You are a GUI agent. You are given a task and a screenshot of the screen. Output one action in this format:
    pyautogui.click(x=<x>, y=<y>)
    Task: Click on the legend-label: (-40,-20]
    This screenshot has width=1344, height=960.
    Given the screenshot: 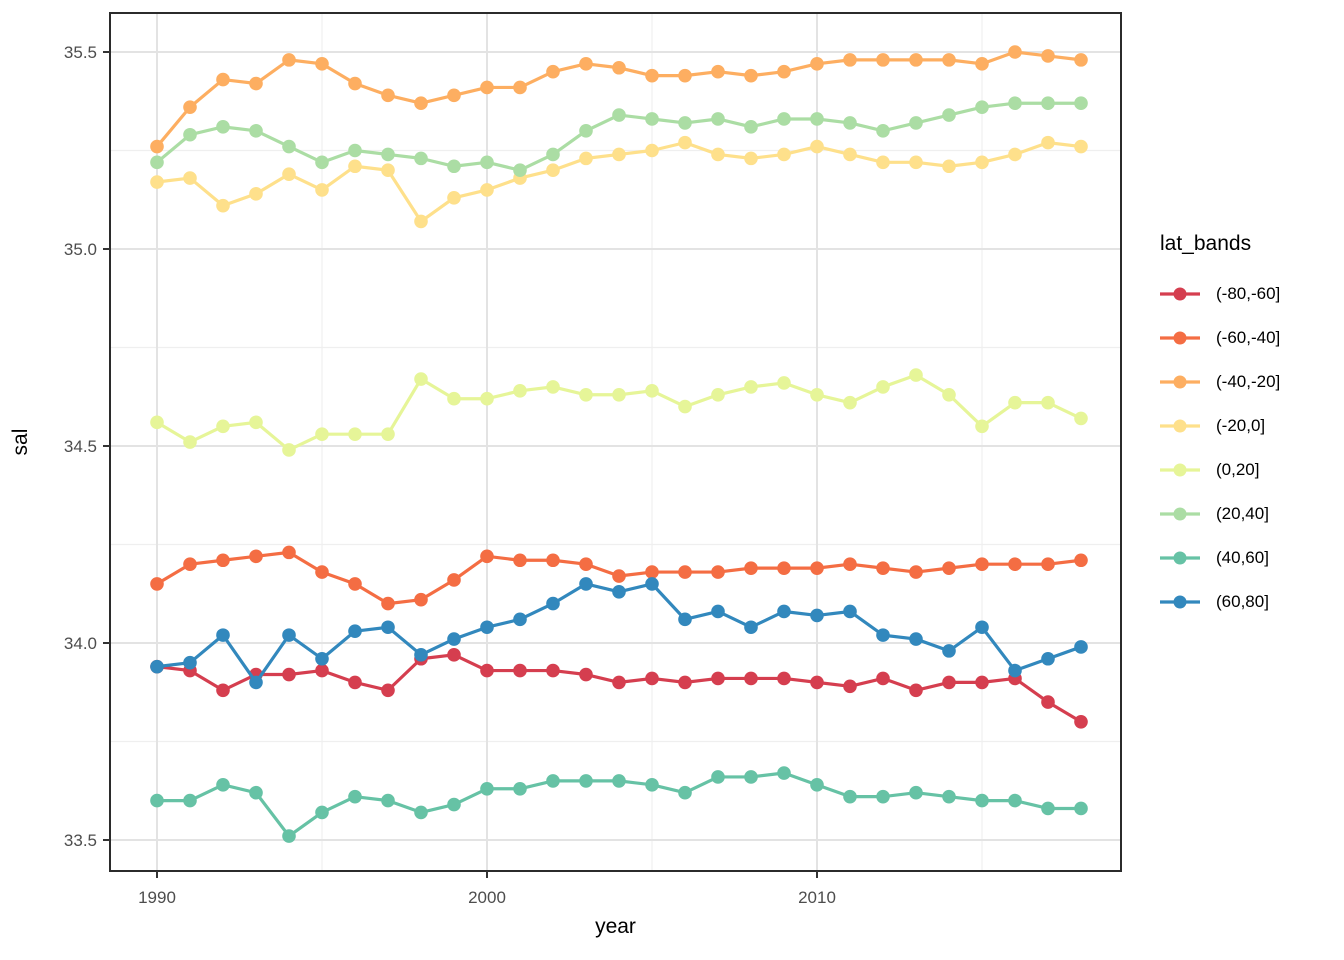 What is the action you would take?
    pyautogui.click(x=1248, y=381)
    